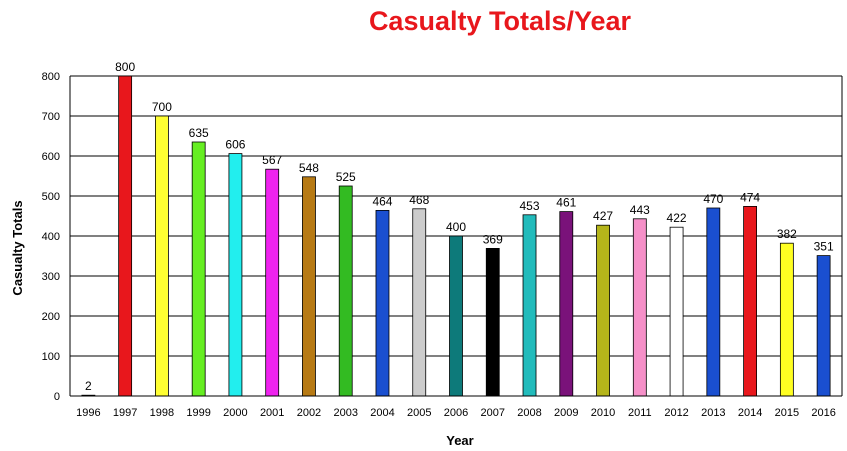 The image size is (847, 451). I want to click on x-tick-label-2009: 2009, so click(566, 413).